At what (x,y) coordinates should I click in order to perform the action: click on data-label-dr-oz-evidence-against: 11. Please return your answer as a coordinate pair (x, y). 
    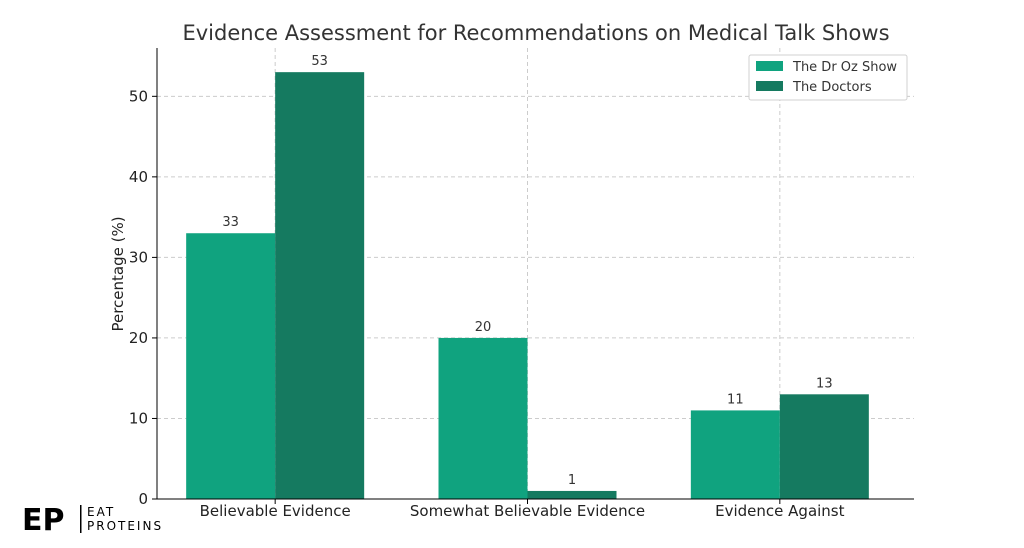
    Looking at the image, I should click on (735, 399).